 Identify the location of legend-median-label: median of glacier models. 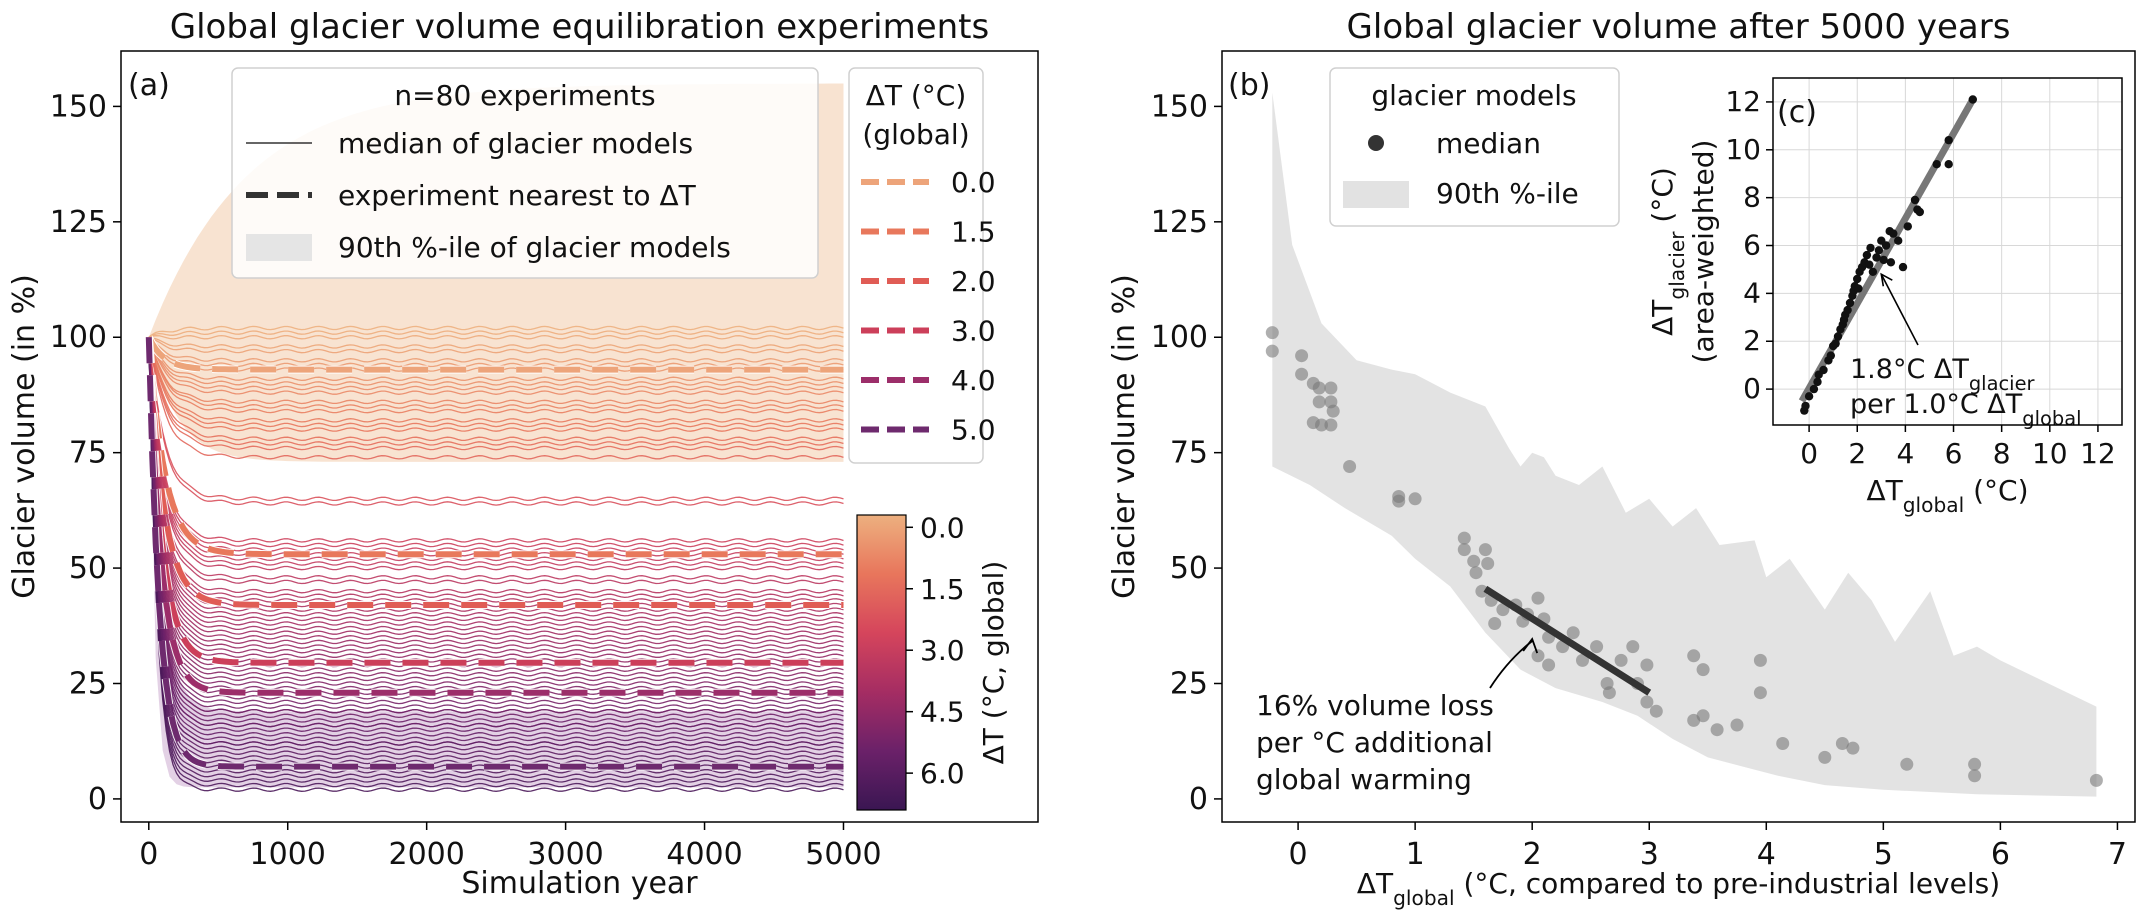
(515, 143).